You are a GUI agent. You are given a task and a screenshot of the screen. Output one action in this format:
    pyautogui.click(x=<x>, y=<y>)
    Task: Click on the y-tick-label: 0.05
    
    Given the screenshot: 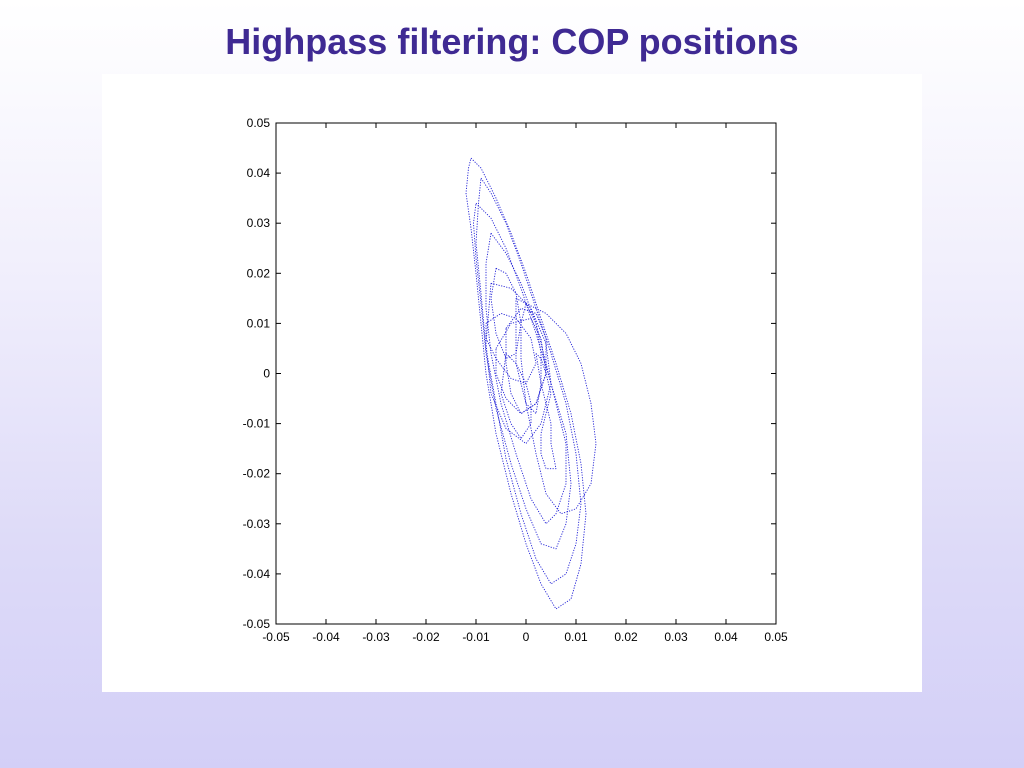 What is the action you would take?
    pyautogui.click(x=259, y=123)
    